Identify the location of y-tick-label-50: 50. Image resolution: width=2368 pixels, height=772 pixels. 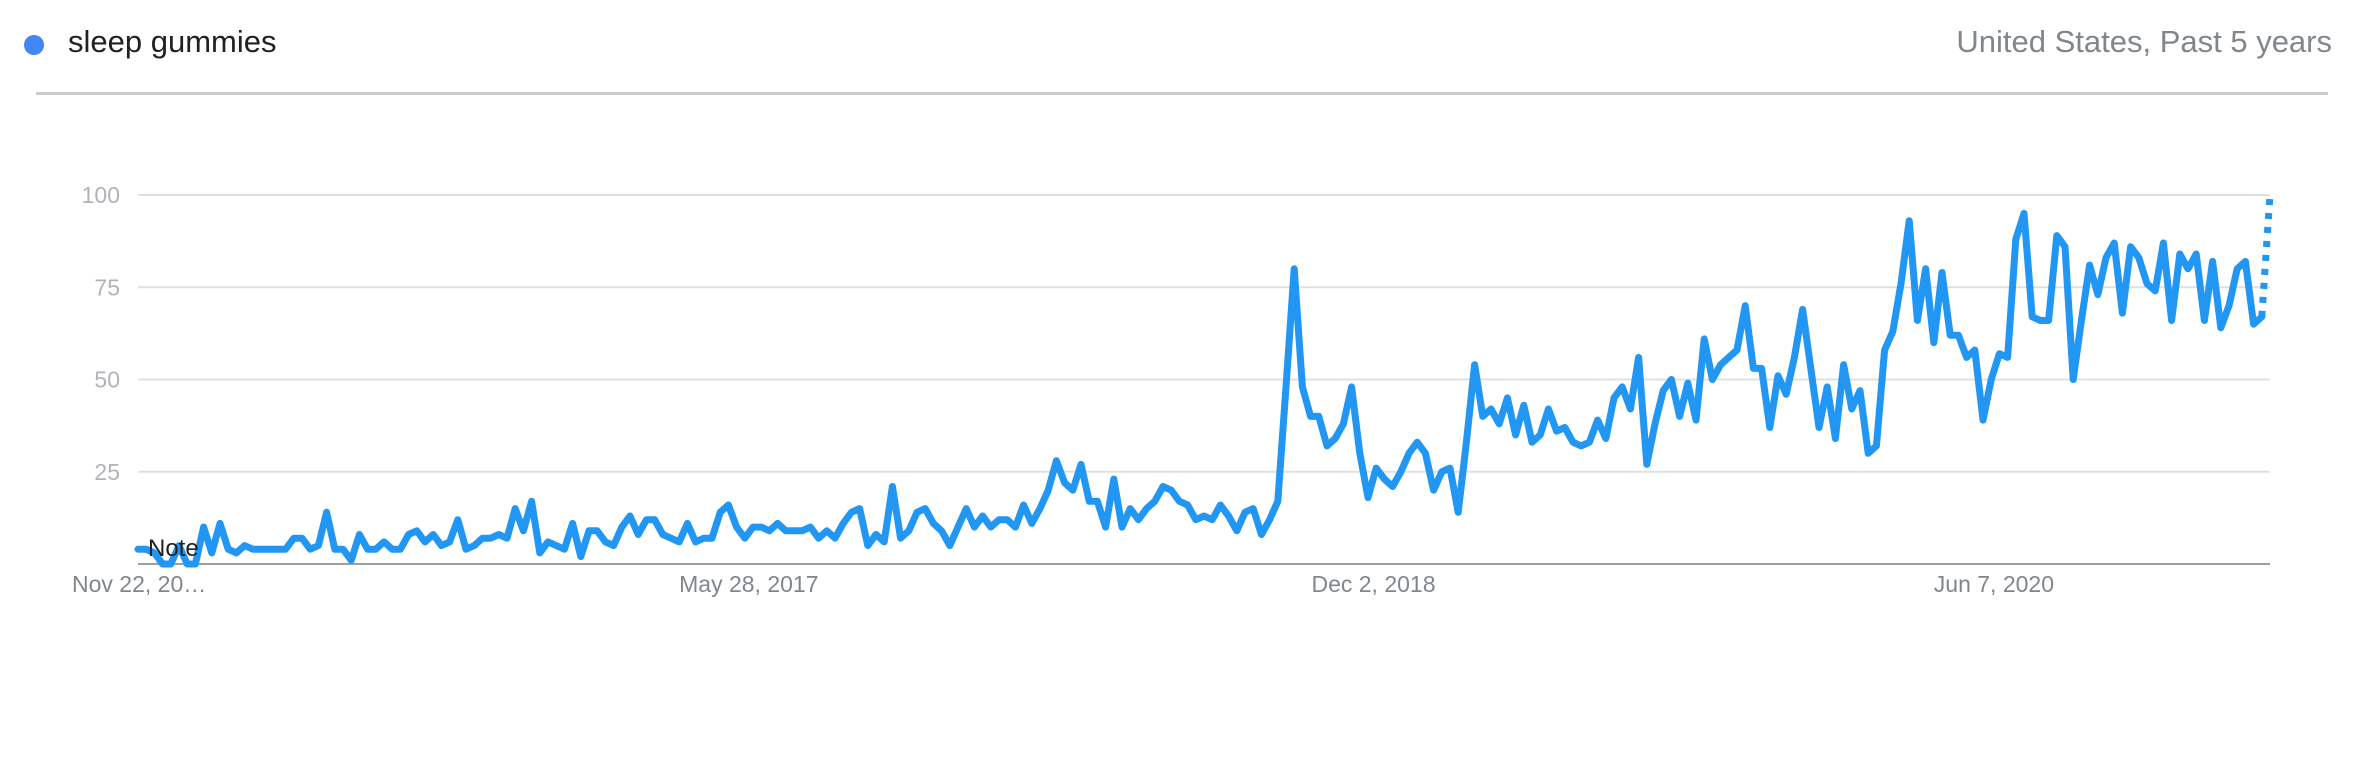
(107, 380).